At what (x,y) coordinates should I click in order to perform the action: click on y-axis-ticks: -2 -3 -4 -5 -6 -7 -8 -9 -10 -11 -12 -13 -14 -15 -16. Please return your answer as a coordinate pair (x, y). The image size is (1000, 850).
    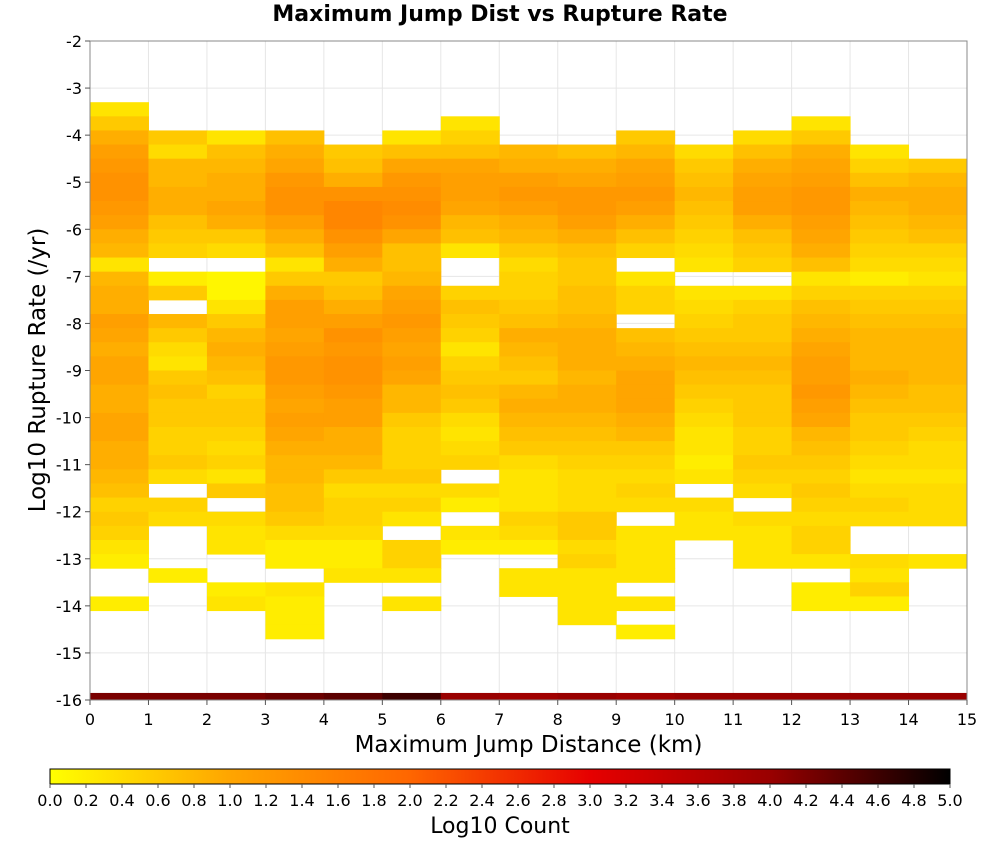
    Looking at the image, I should click on (73, 371).